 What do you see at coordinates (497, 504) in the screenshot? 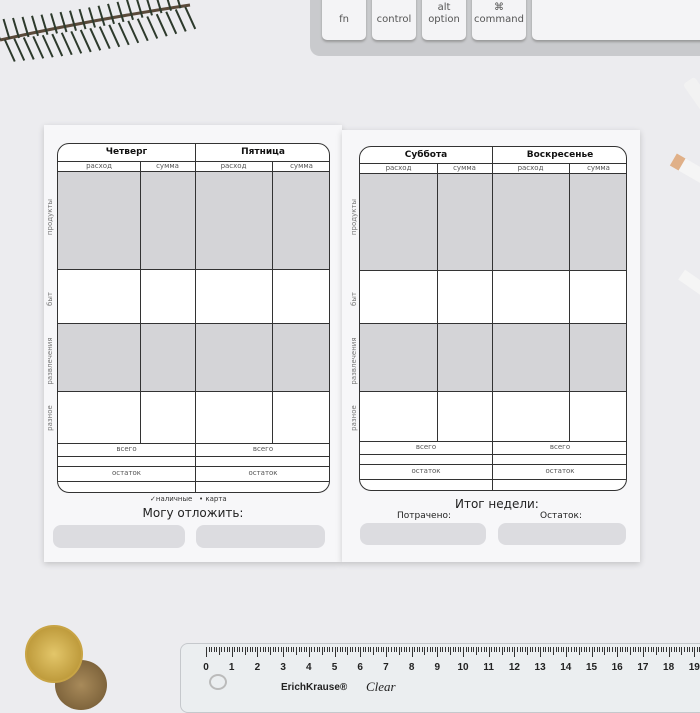
I see `week-total-title: Итог недели:` at bounding box center [497, 504].